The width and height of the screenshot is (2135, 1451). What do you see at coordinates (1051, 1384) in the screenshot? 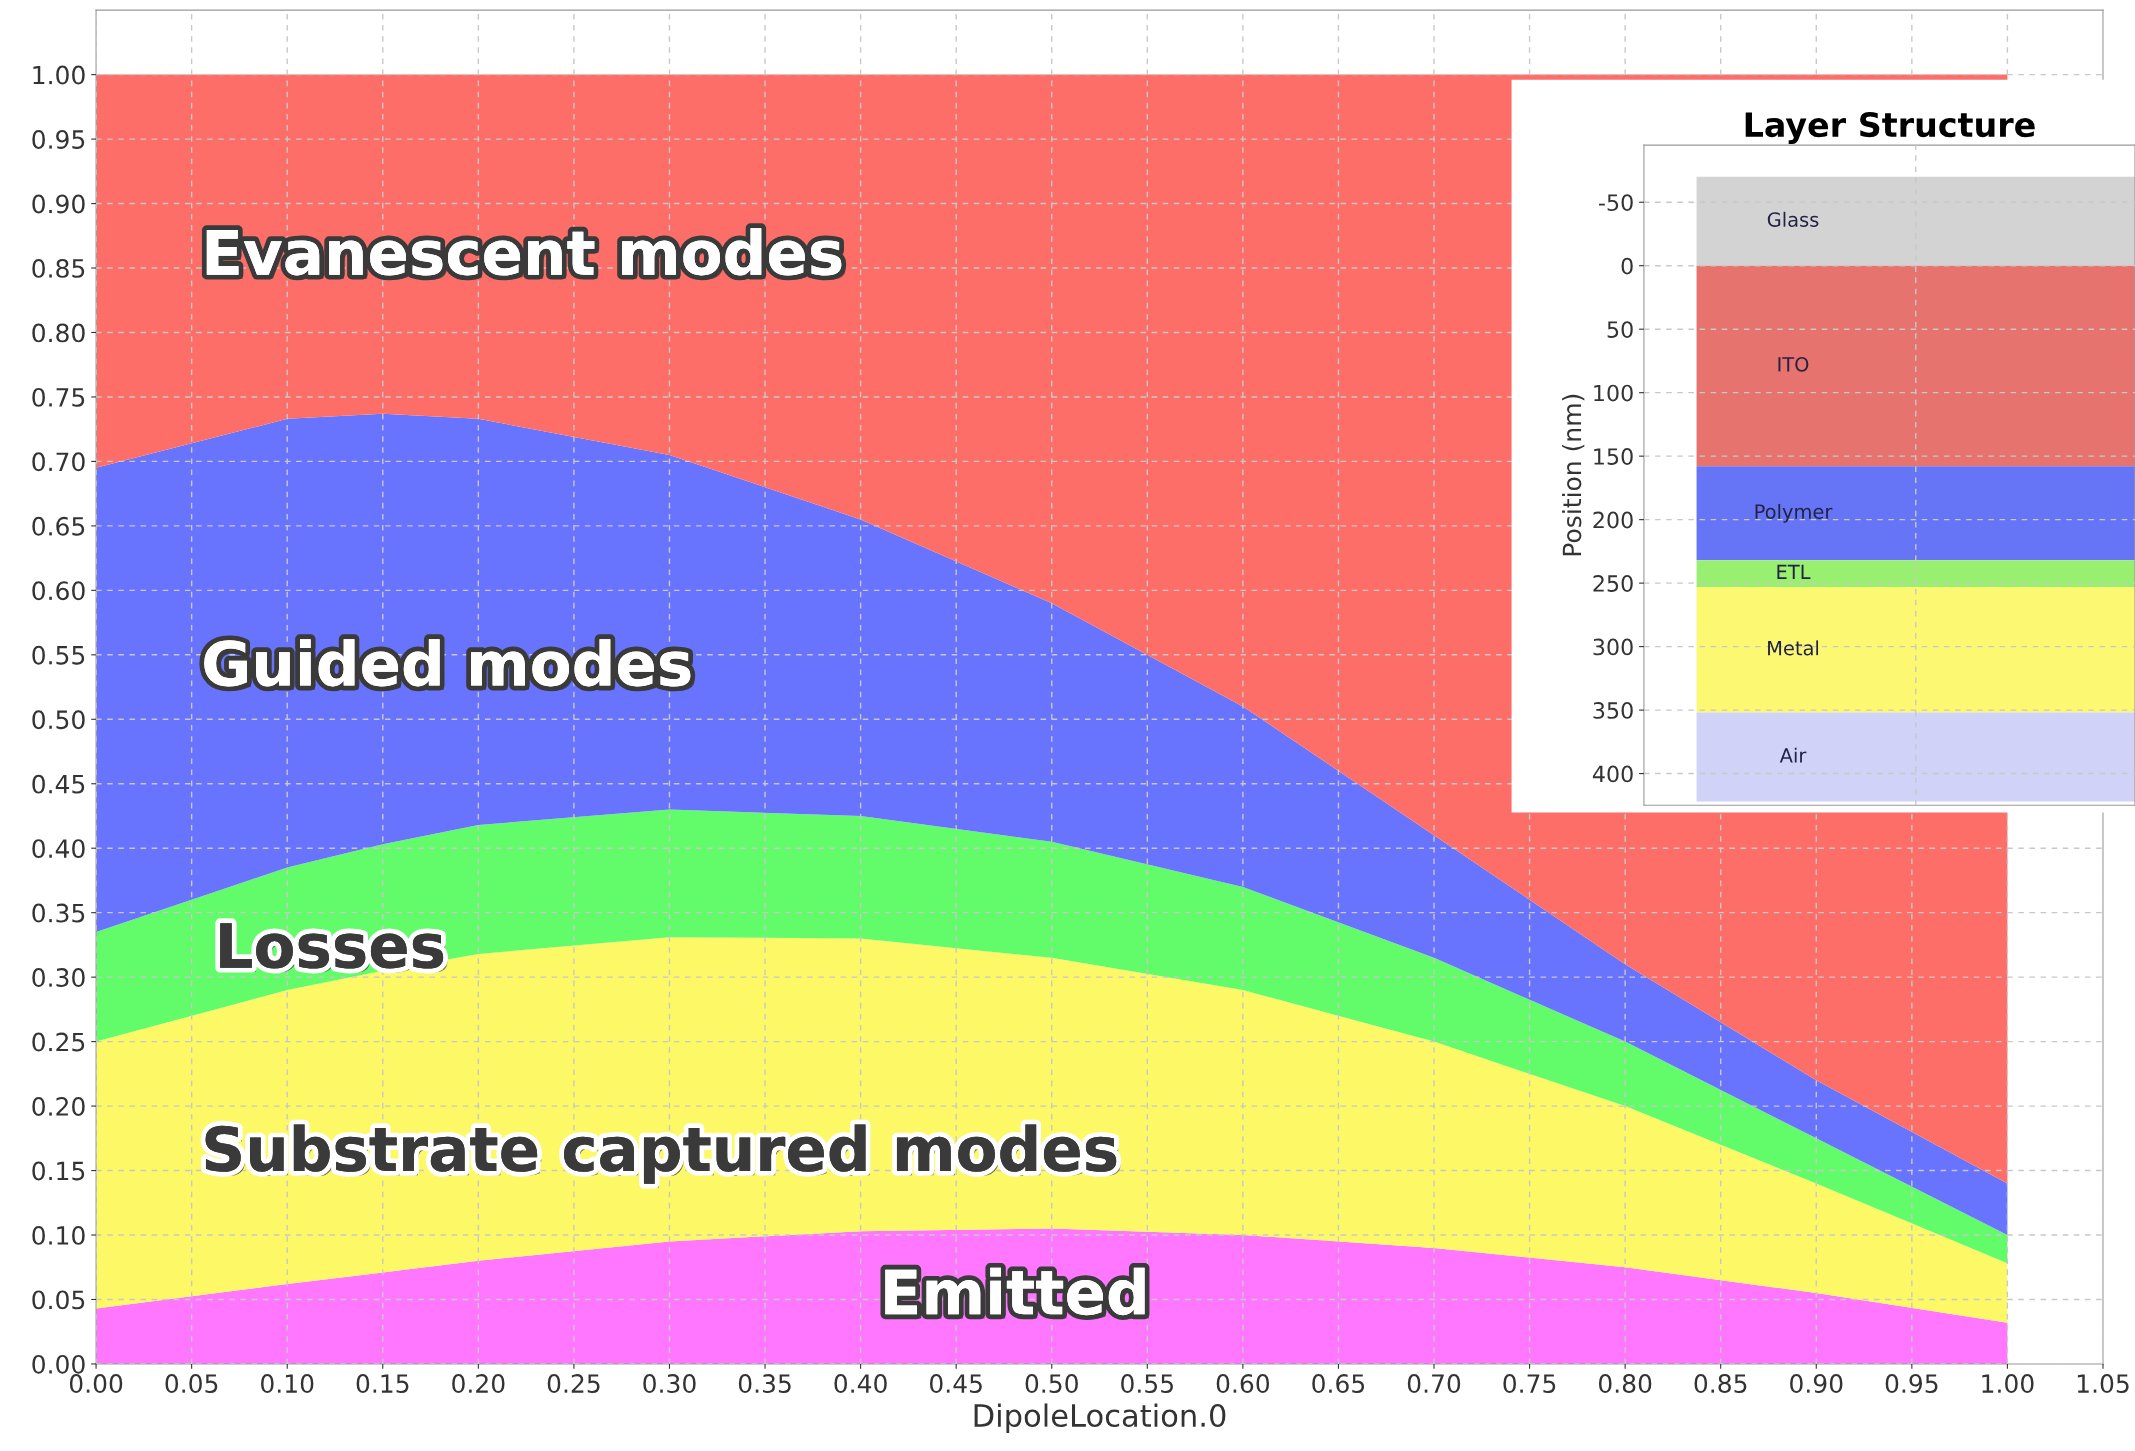
I see `x-tick-label: 0.50` at bounding box center [1051, 1384].